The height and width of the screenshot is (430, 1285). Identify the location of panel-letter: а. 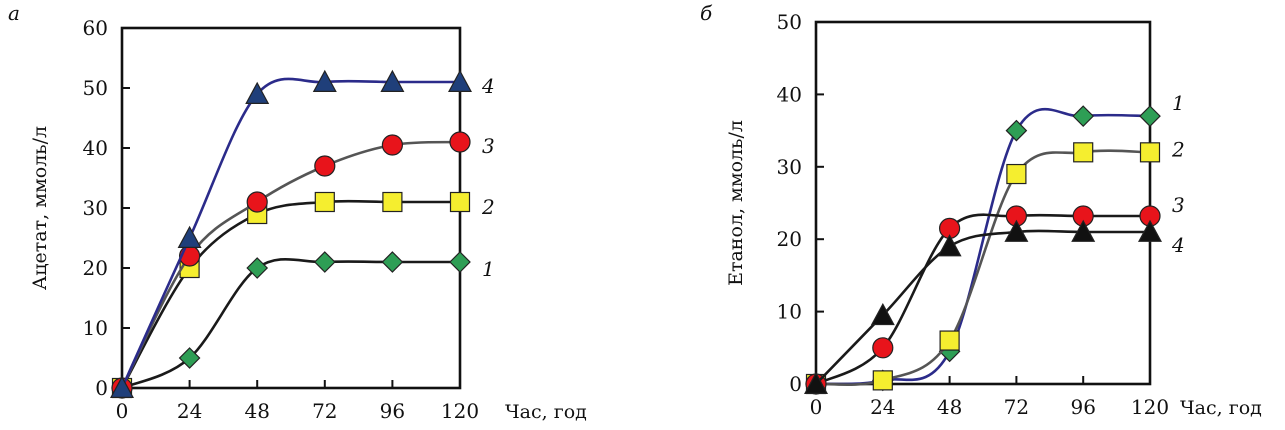
(14, 13).